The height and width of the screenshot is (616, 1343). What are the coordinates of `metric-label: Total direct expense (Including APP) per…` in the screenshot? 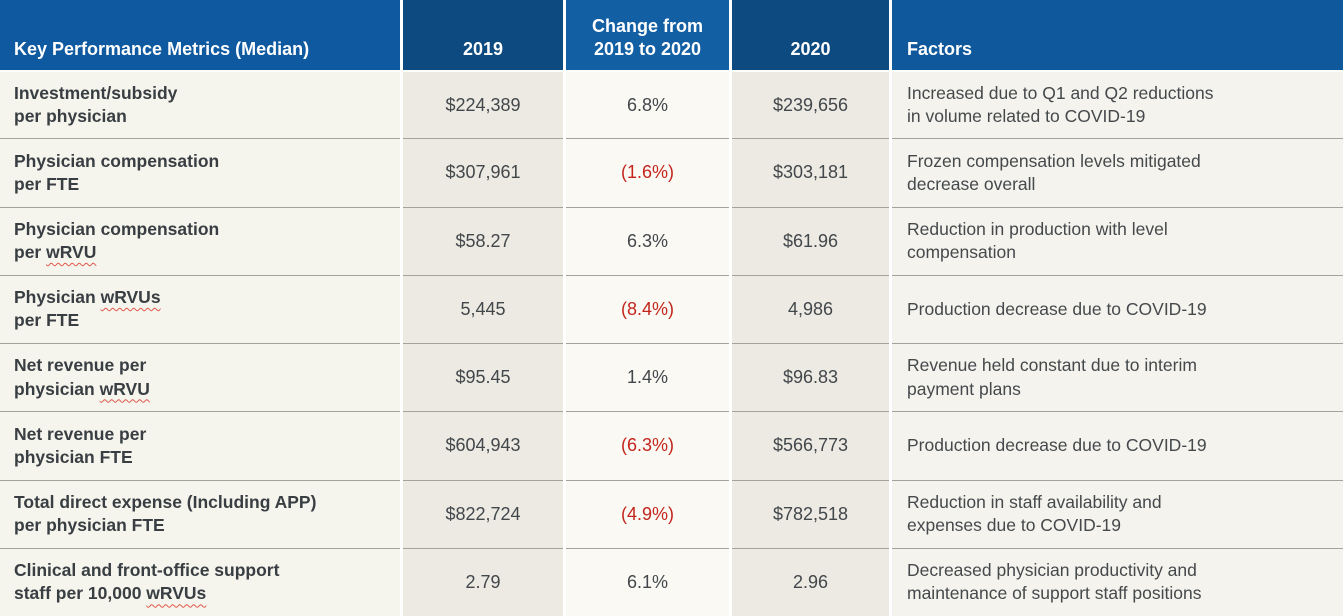 It's located at (165, 513).